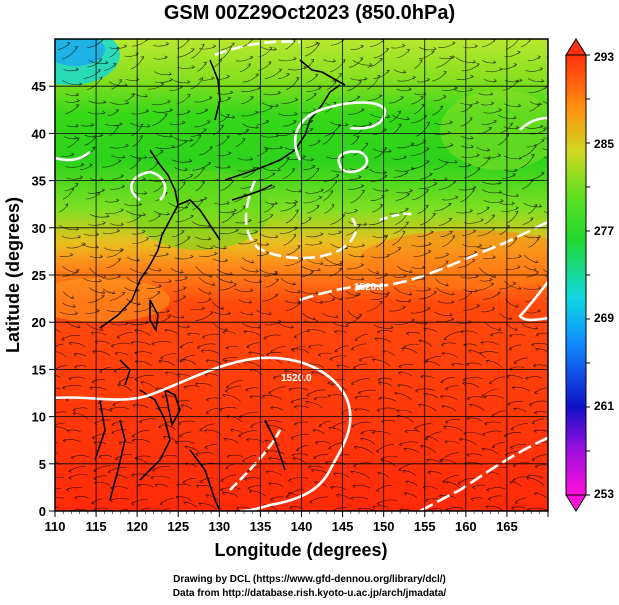 Image resolution: width=619 pixels, height=605 pixels. What do you see at coordinates (13, 275) in the screenshot?
I see `y-axis-label: Latitude (degrees)` at bounding box center [13, 275].